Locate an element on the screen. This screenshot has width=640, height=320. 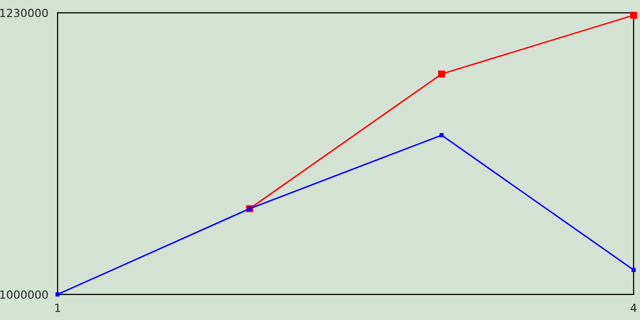
x-tick-label: 4 is located at coordinates (633, 308).